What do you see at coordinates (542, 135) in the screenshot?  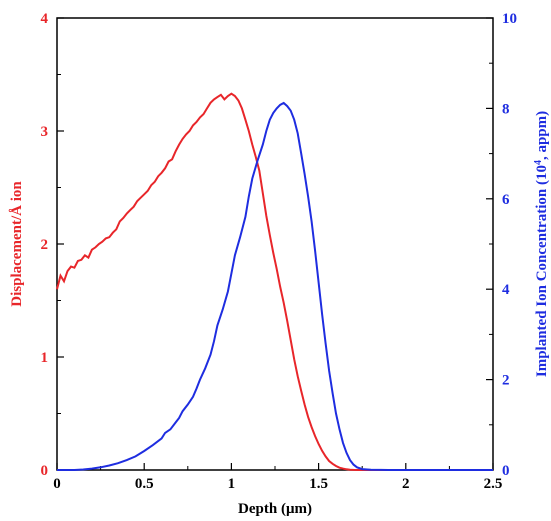 I see `y-axis-right-title-part-2: , appm)` at bounding box center [542, 135].